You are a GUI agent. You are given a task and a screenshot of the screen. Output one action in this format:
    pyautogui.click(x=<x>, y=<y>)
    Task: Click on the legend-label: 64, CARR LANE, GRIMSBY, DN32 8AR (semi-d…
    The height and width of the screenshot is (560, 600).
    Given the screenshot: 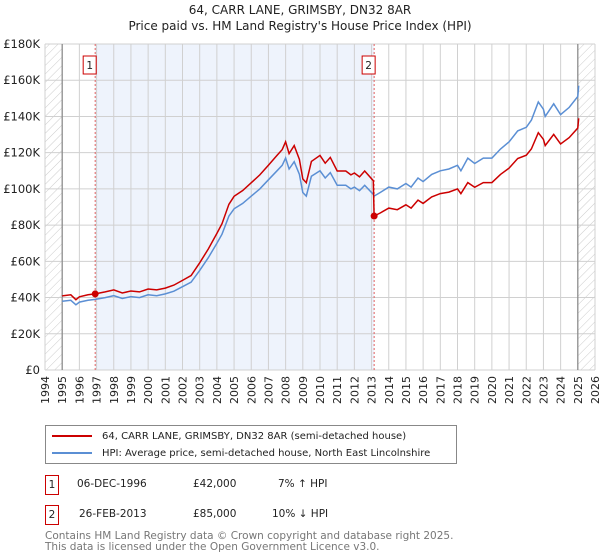 What is the action you would take?
    pyautogui.click(x=254, y=436)
    